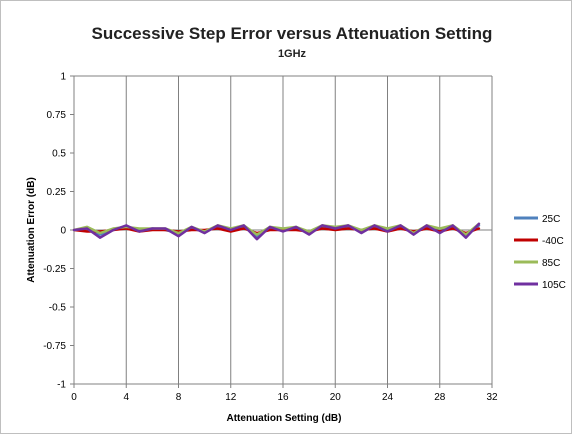 The image size is (572, 434). Describe the element at coordinates (58, 308) in the screenshot. I see `y-tick-label: -0.5` at that location.